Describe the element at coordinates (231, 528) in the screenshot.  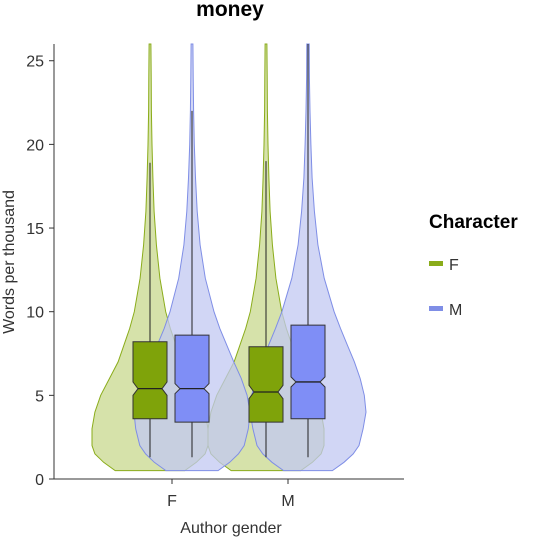
I see `x-axis-title: Author gender` at that location.